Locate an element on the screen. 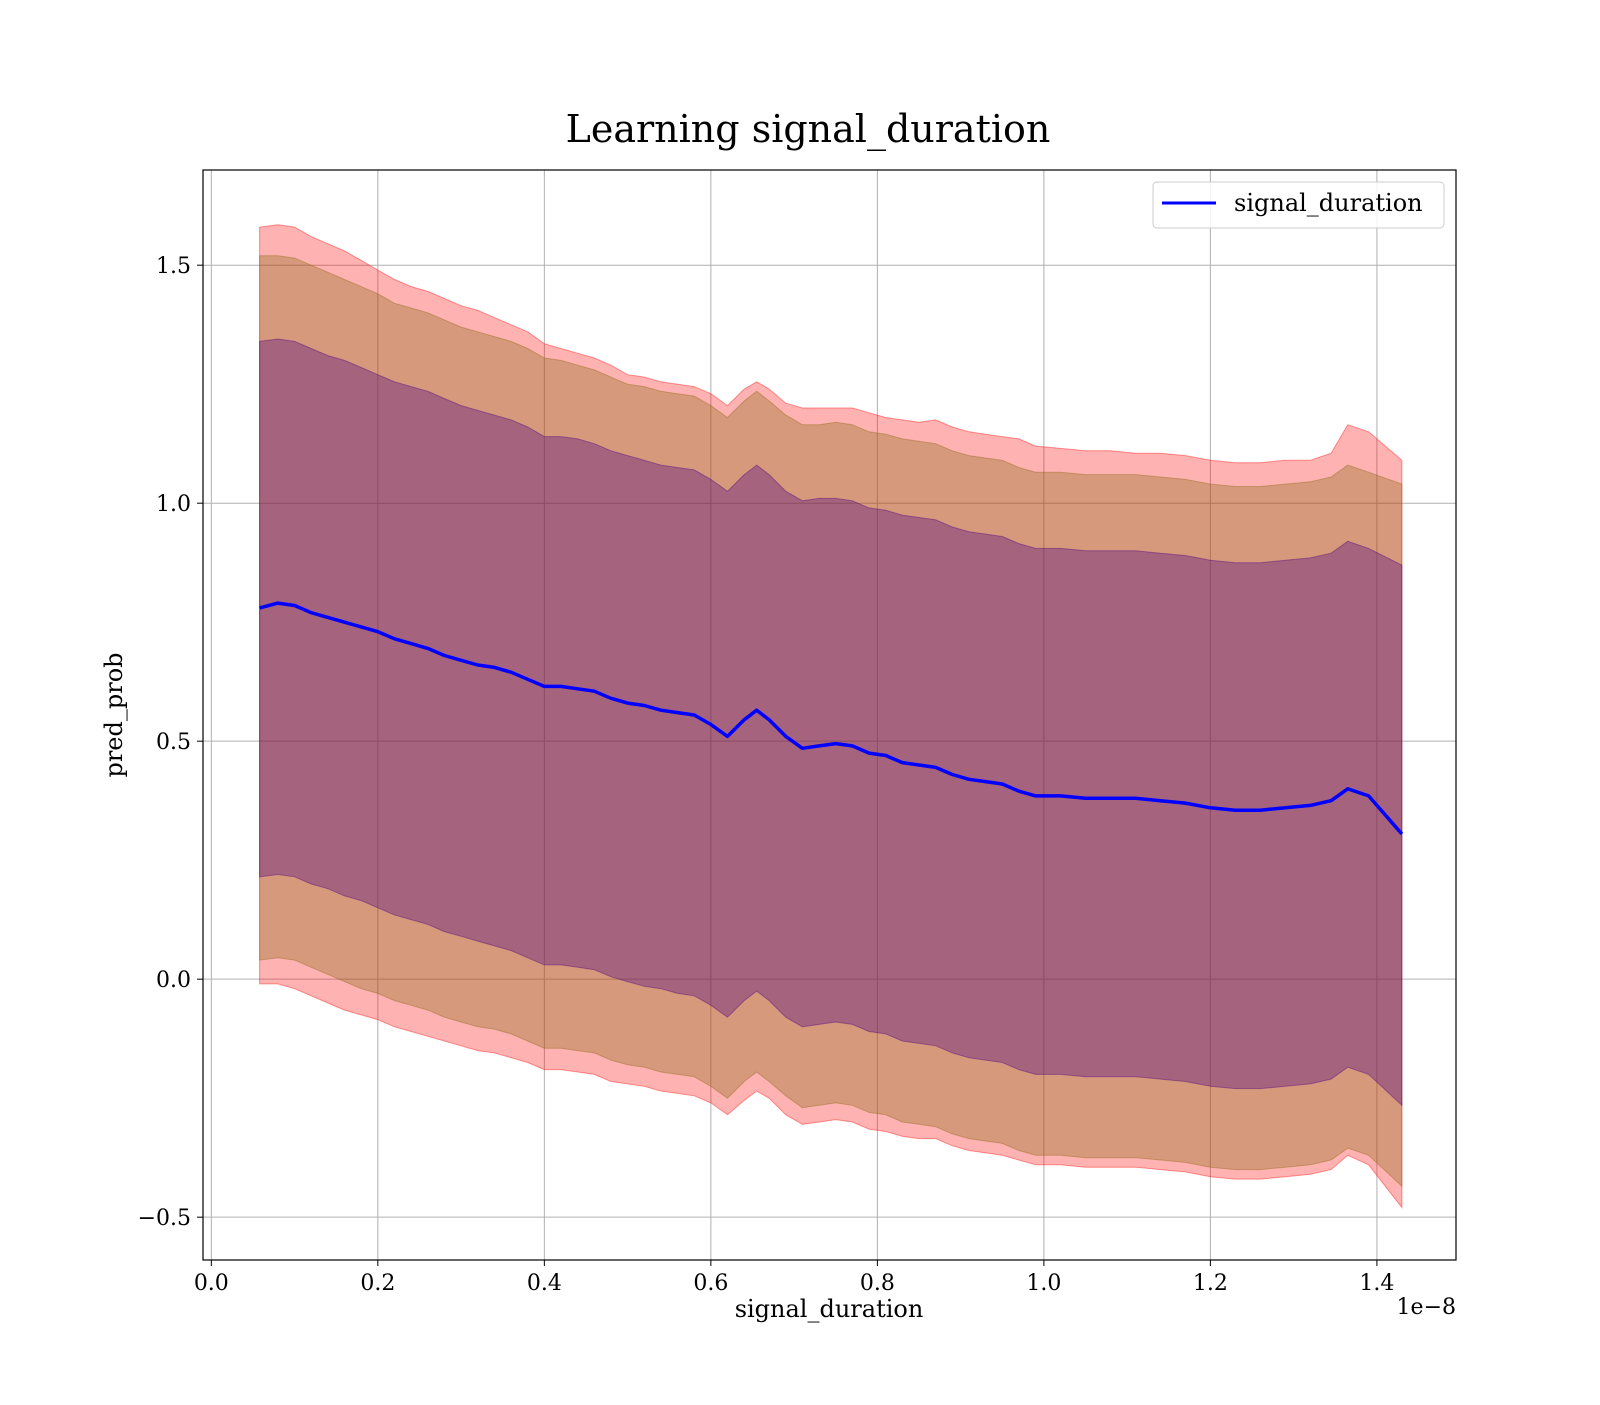 The height and width of the screenshot is (1405, 1600). x-axis-label: signal_duration is located at coordinates (829, 1309).